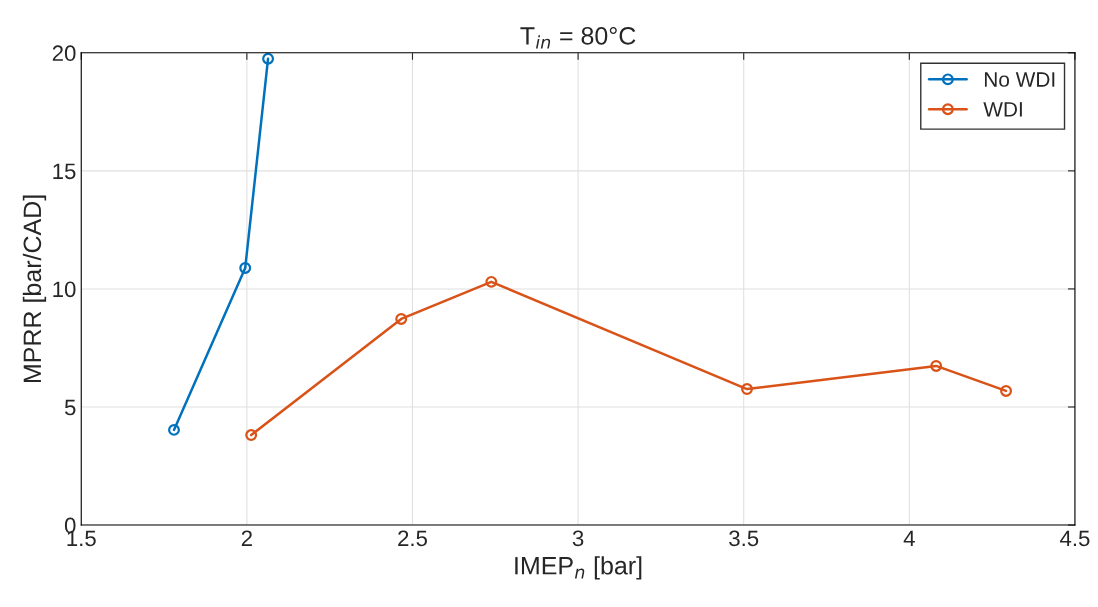 This screenshot has height=607, width=1098. I want to click on x-tick-label: 3.5, so click(744, 538).